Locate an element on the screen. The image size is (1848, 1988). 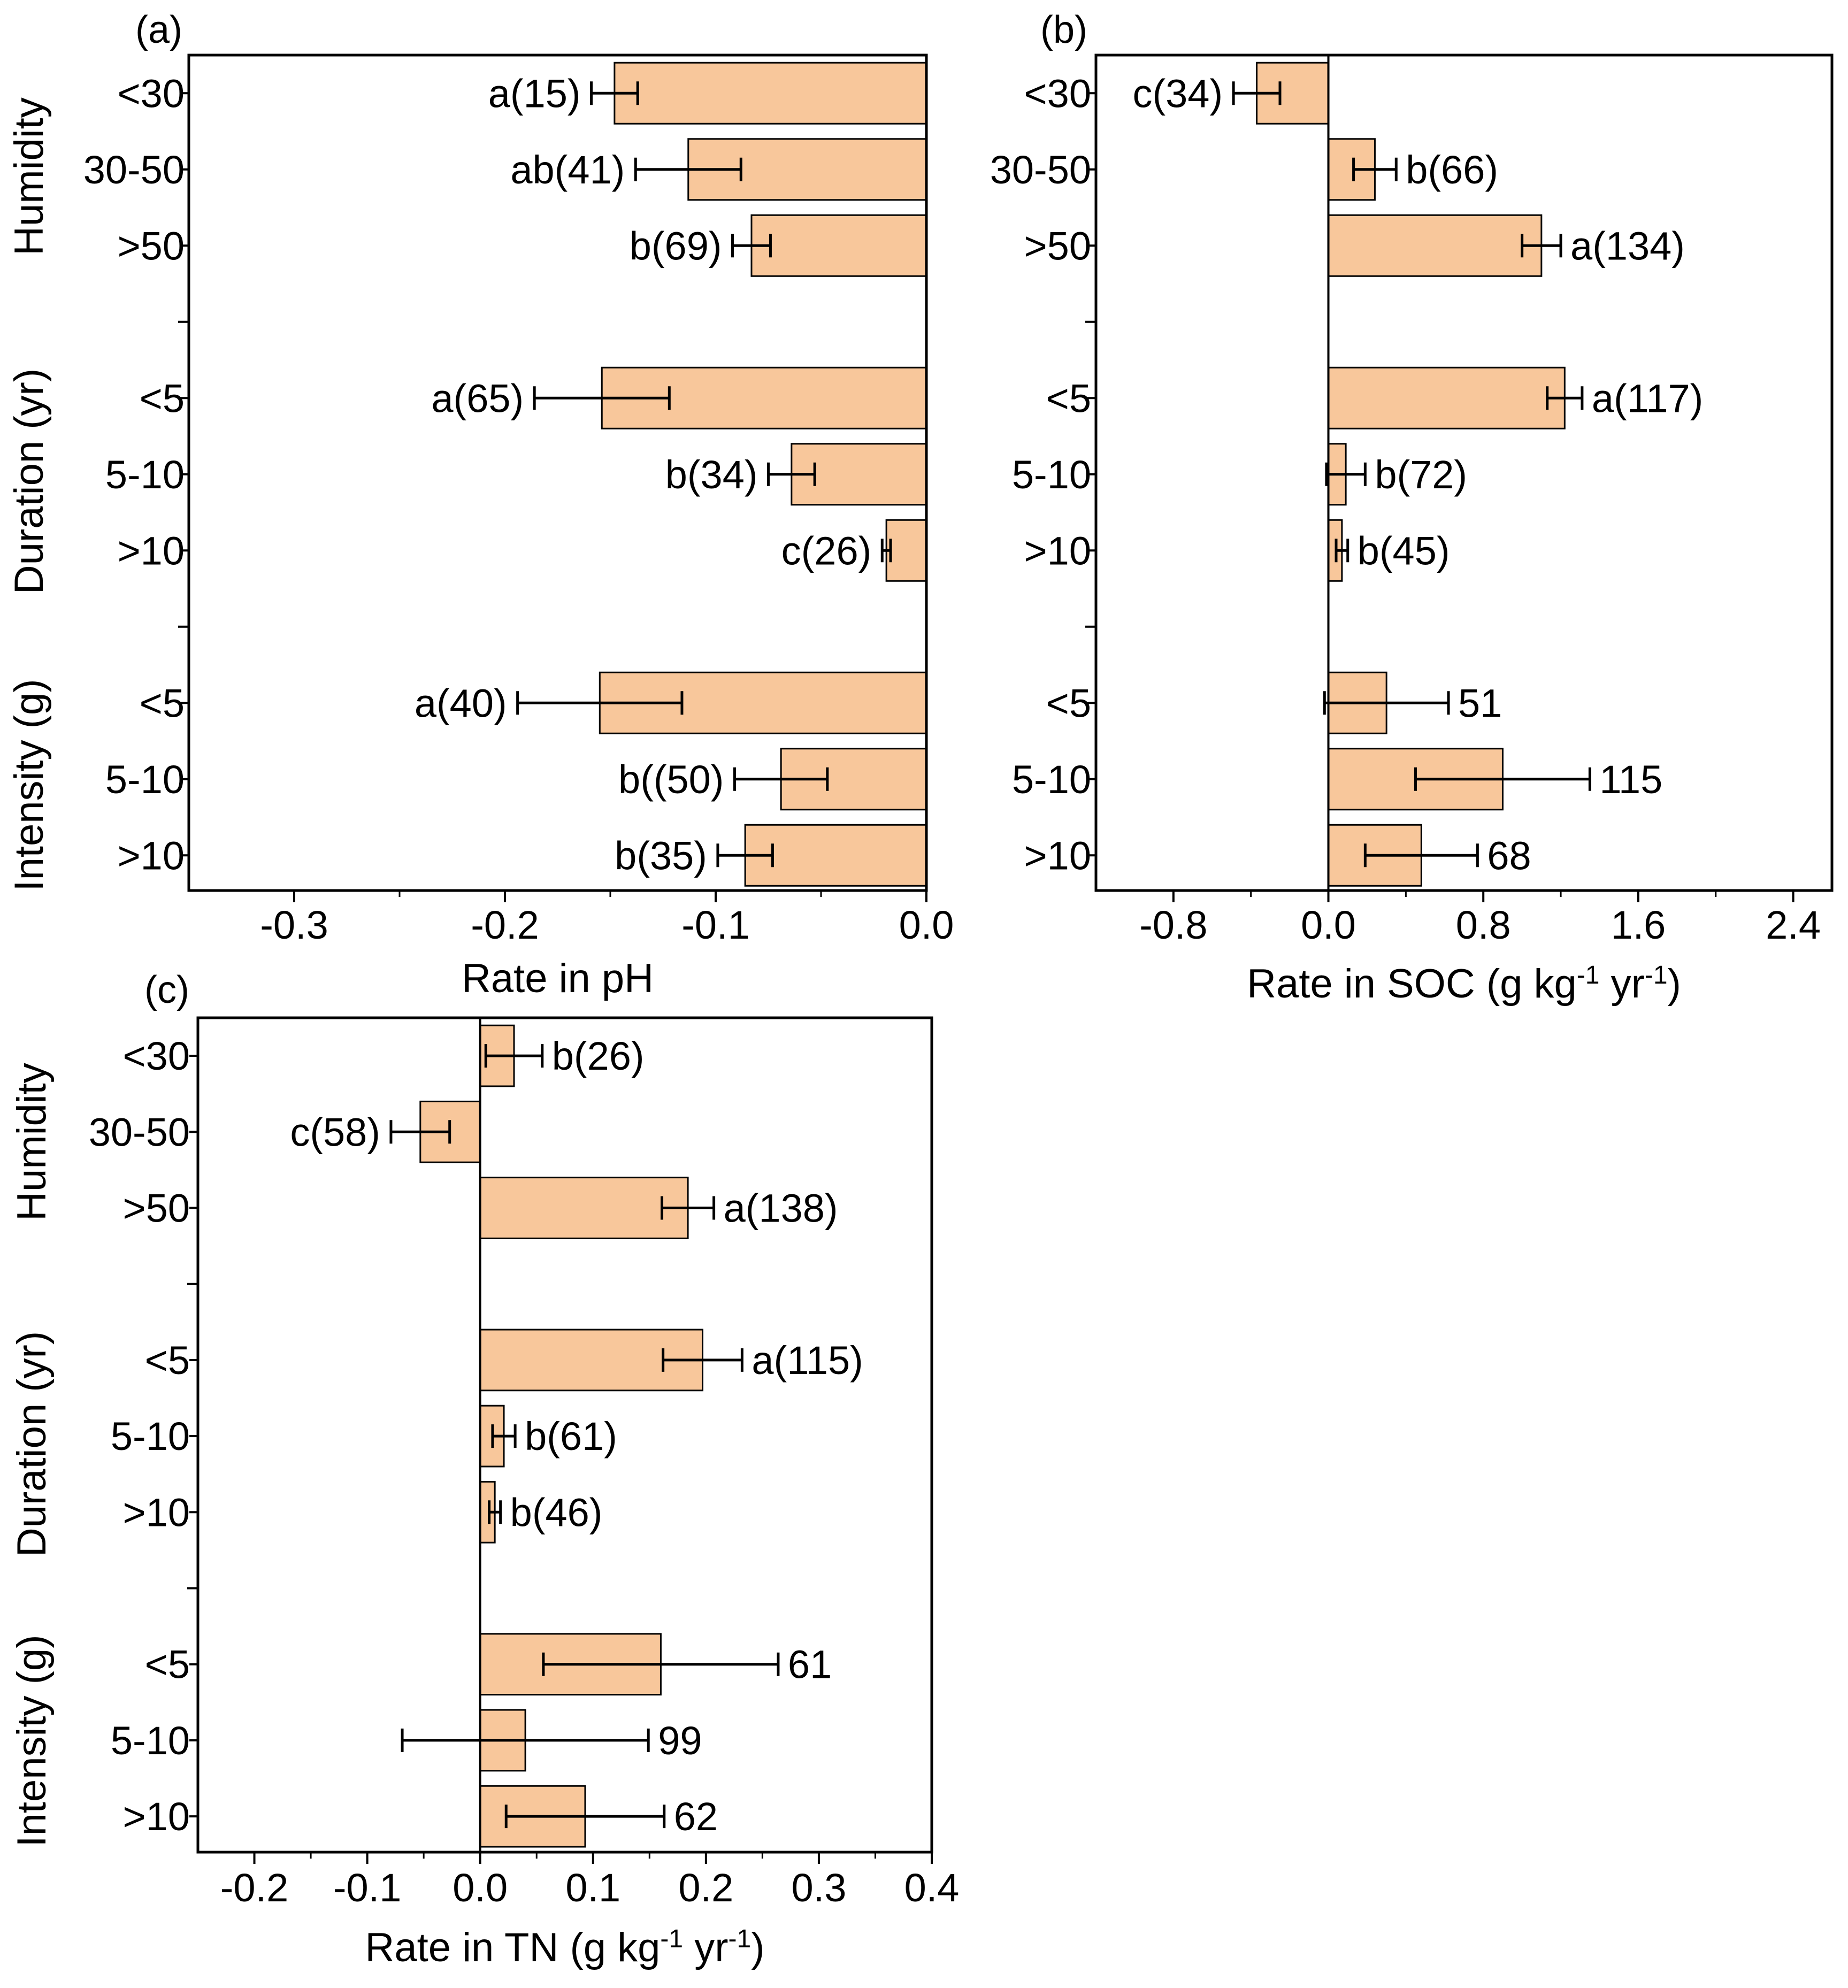
bar-label: a(138) is located at coordinates (781, 1209).